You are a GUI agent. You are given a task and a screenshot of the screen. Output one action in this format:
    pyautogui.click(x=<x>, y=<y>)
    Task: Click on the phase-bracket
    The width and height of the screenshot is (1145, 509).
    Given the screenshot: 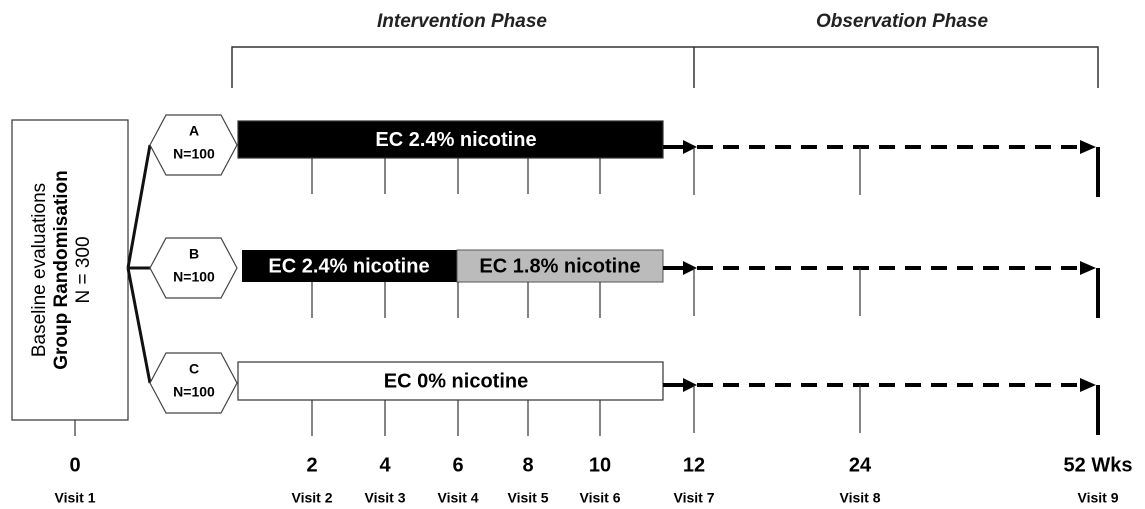 What is the action you would take?
    pyautogui.click(x=665, y=67)
    